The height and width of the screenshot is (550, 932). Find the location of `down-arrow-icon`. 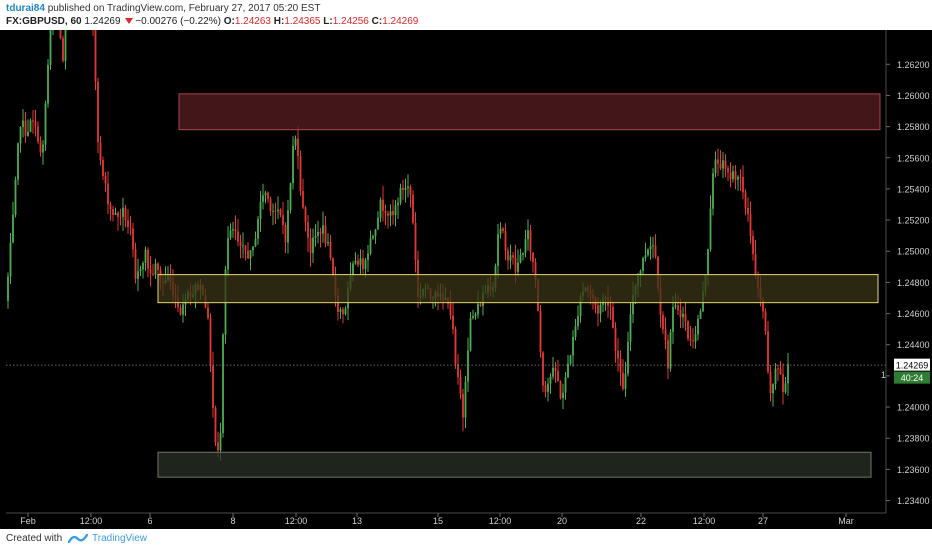

down-arrow-icon is located at coordinates (129, 21).